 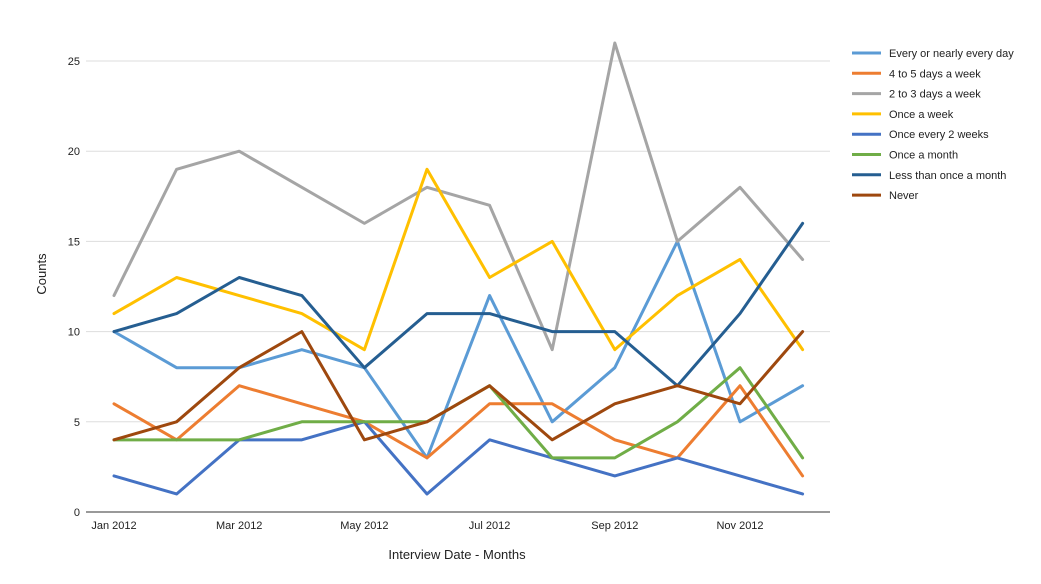 I want to click on series-line-once-every-2-weeks, so click(x=458, y=458).